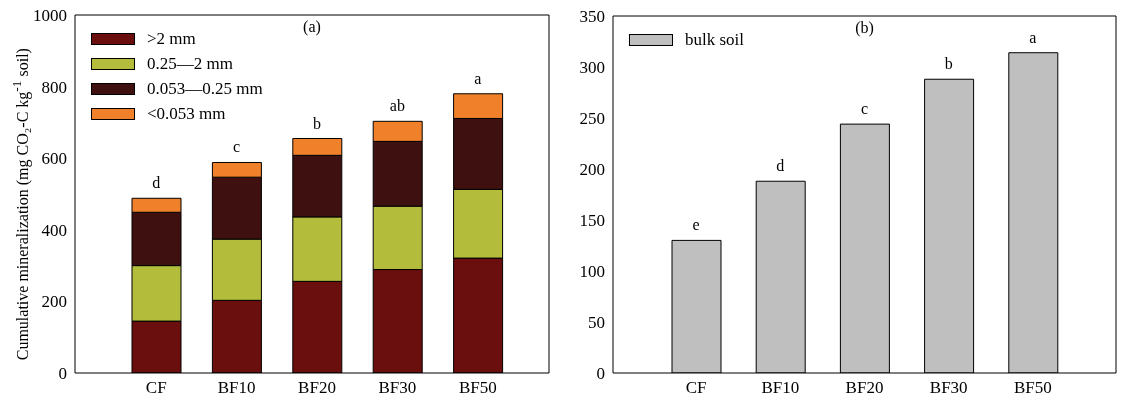  Describe the element at coordinates (54, 159) in the screenshot. I see `y-tick-label: 600` at that location.